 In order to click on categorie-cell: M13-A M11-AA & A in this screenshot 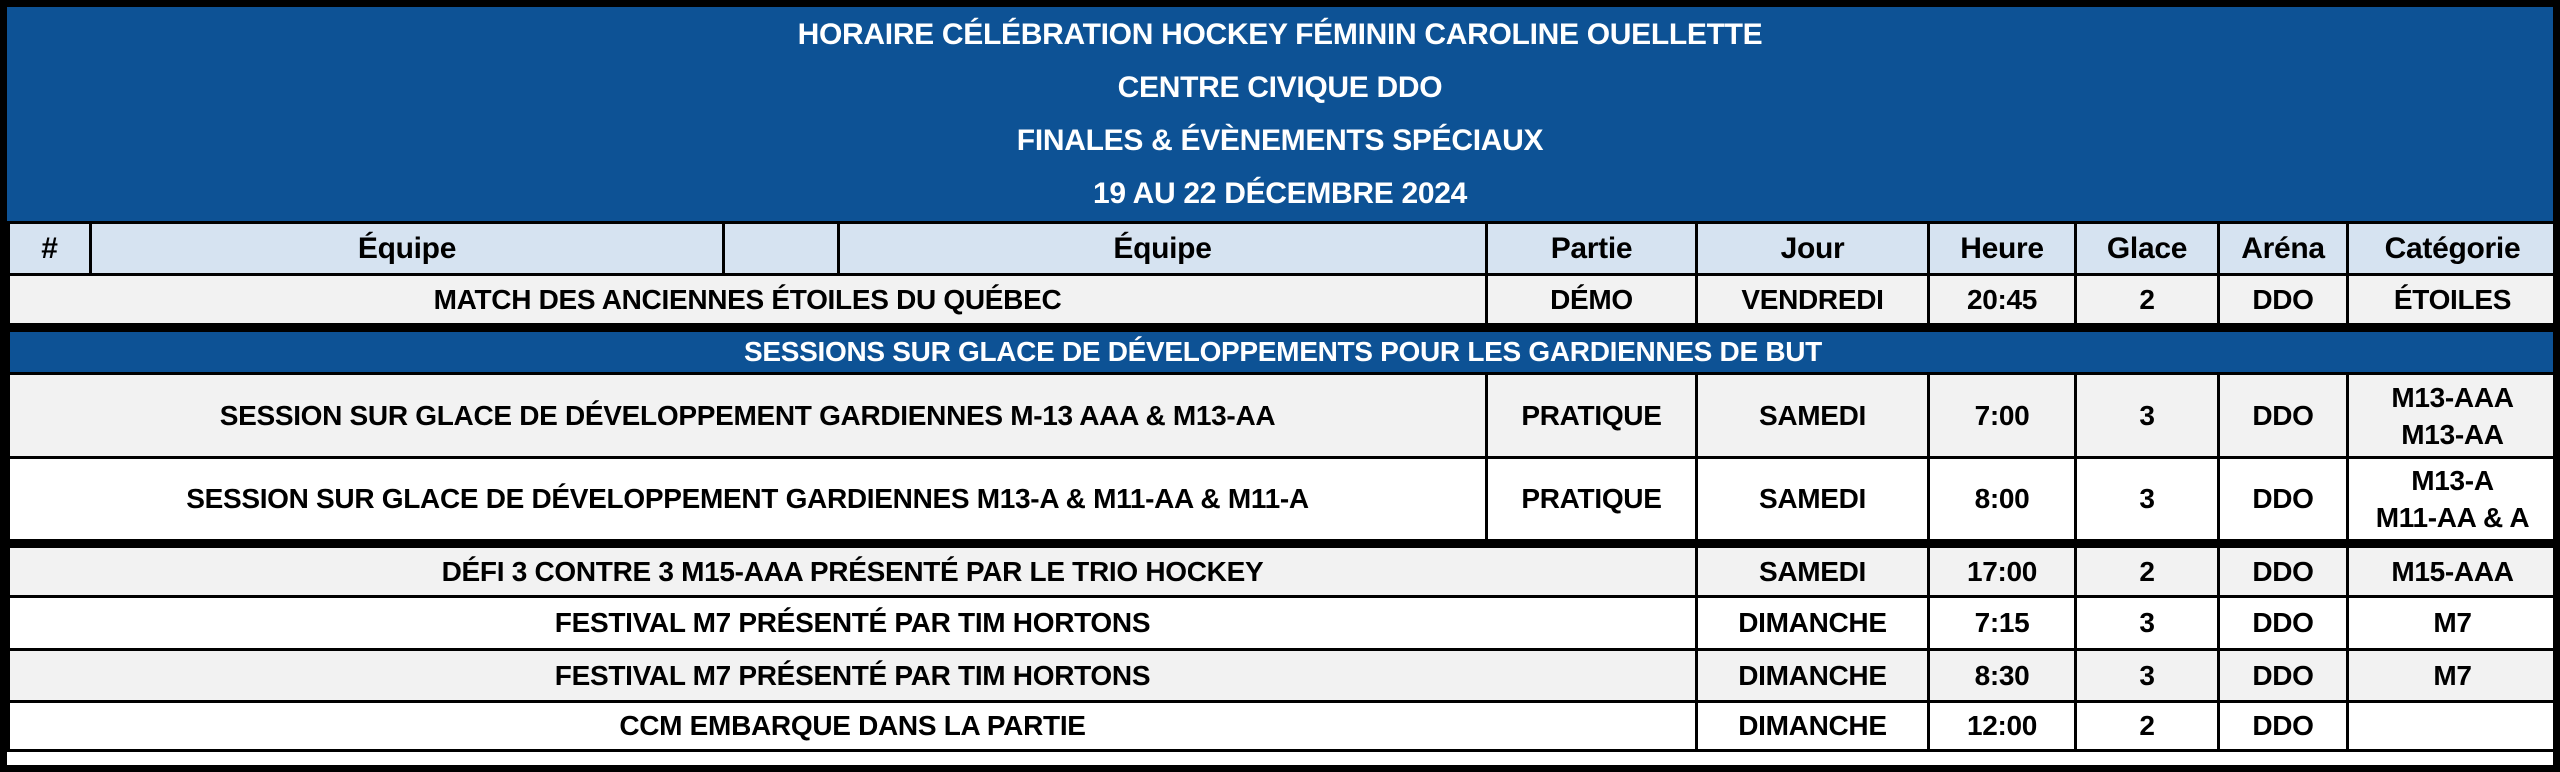, I will do `click(2449, 502)`.